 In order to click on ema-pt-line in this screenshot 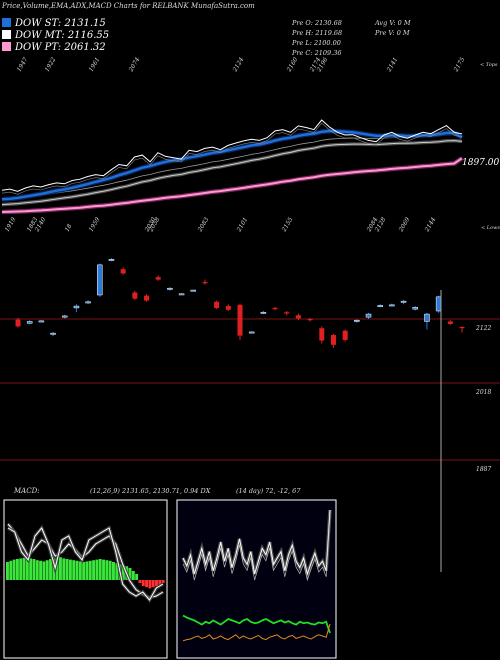, I will do `click(232, 185)`.